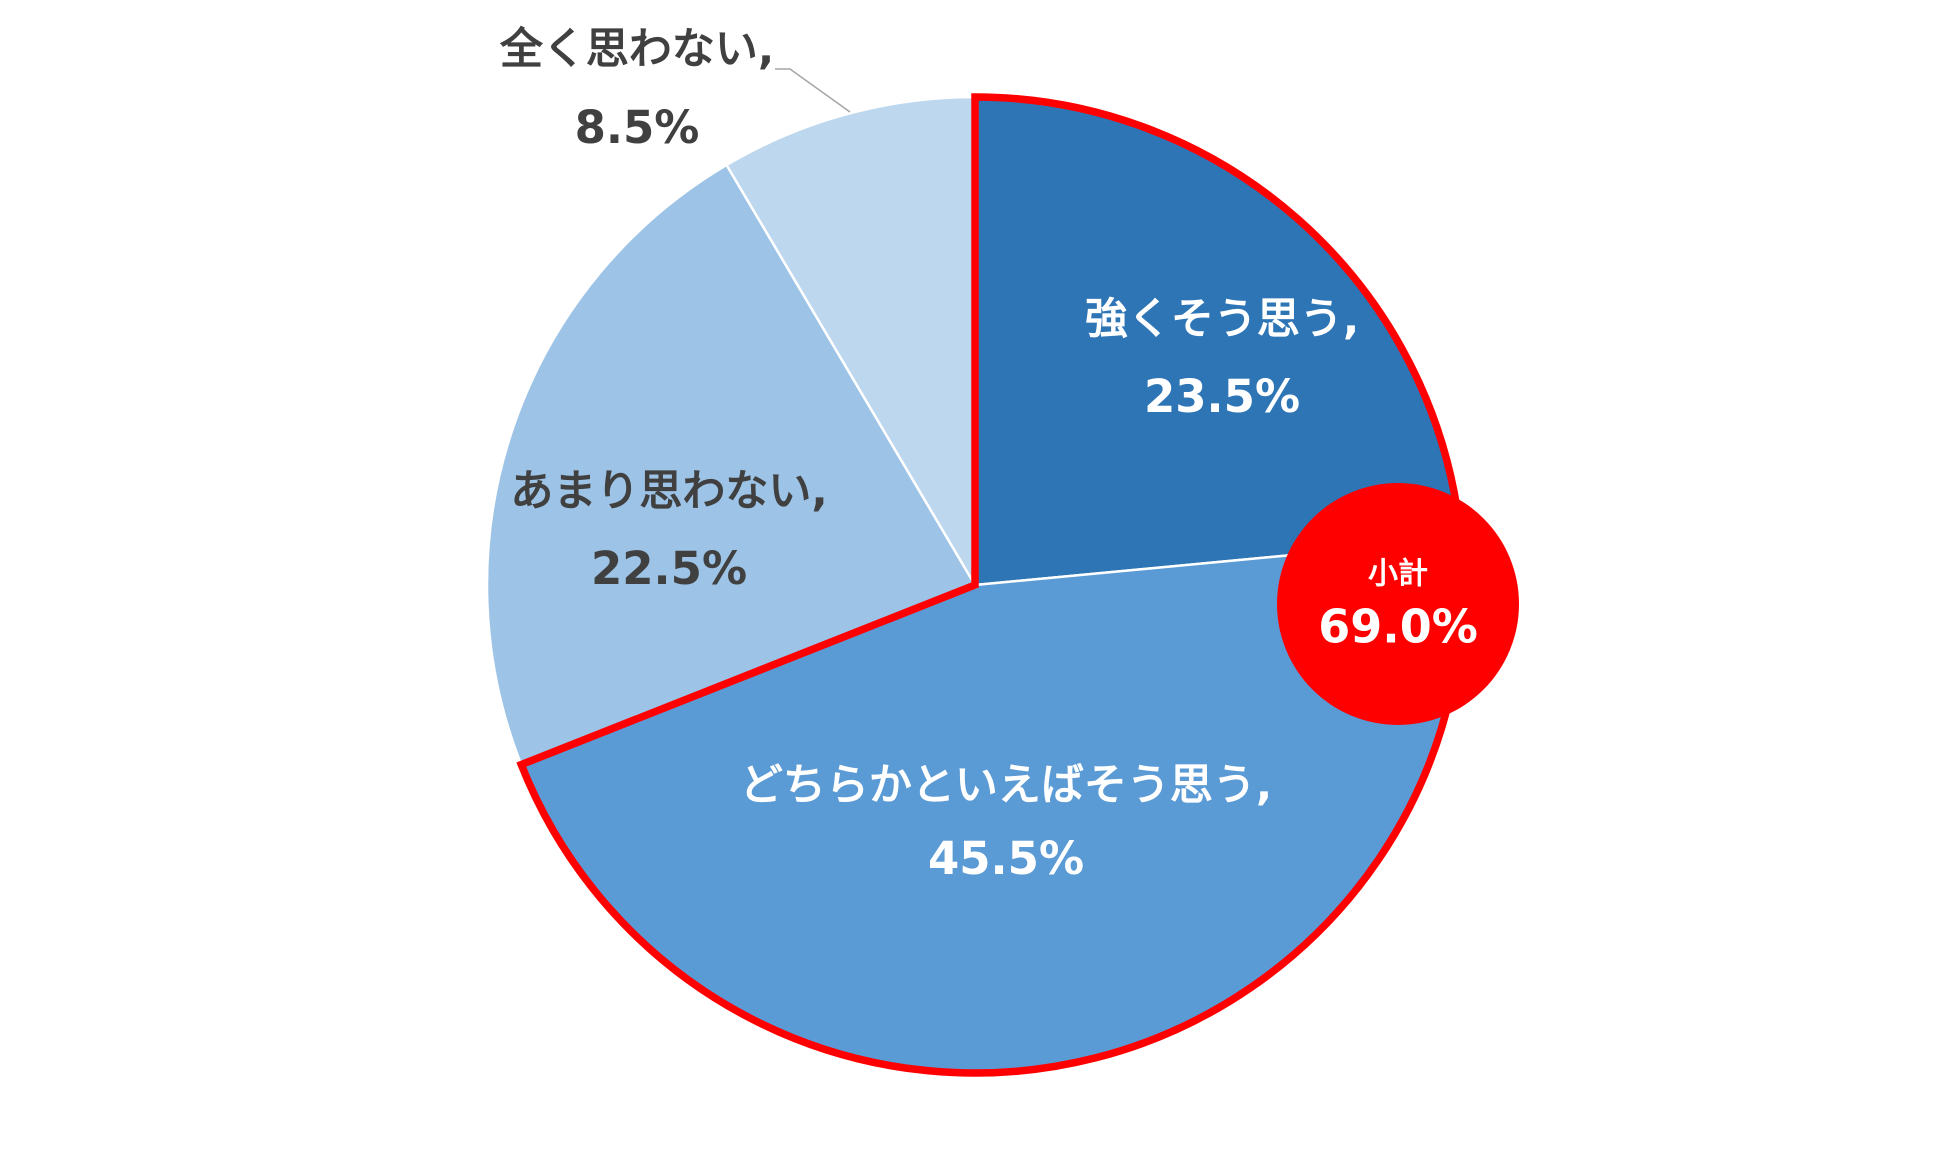 This screenshot has width=1950, height=1169. Describe the element at coordinates (1222, 320) in the screenshot. I see `data-label-category: 強くそう思う,` at that location.